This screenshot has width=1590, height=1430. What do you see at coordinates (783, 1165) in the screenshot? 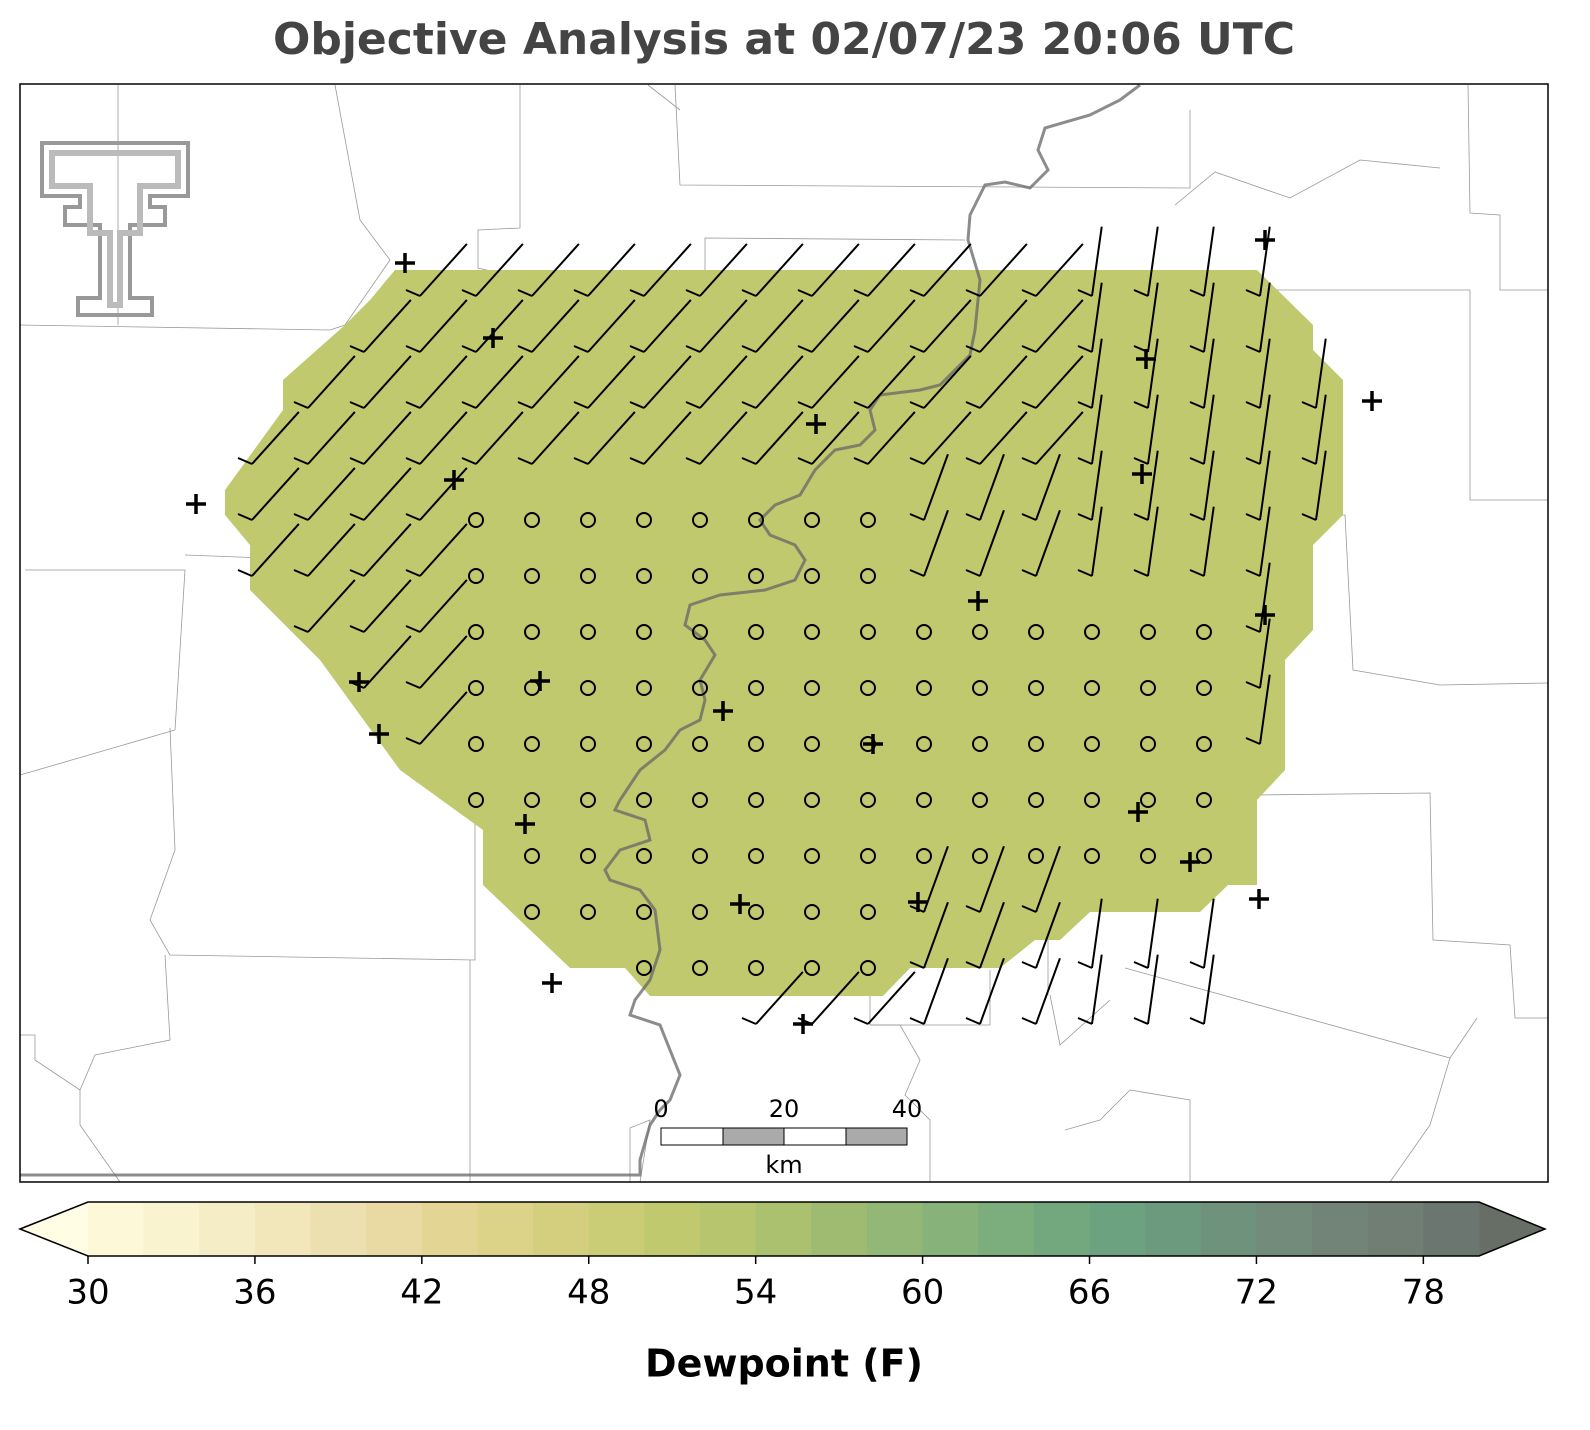
I see `scale-unit: km` at bounding box center [783, 1165].